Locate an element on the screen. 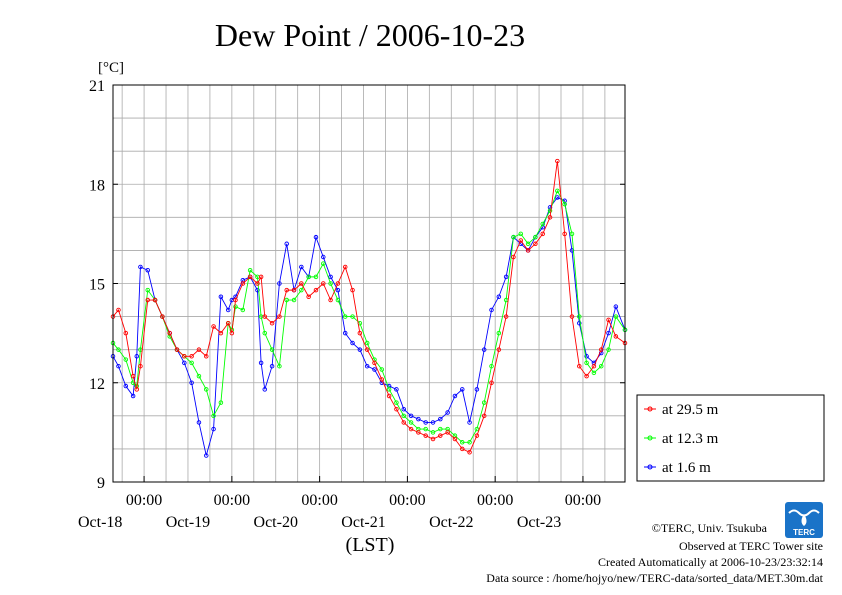 The width and height of the screenshot is (842, 595). y-tick-label: 21 is located at coordinates (97, 86).